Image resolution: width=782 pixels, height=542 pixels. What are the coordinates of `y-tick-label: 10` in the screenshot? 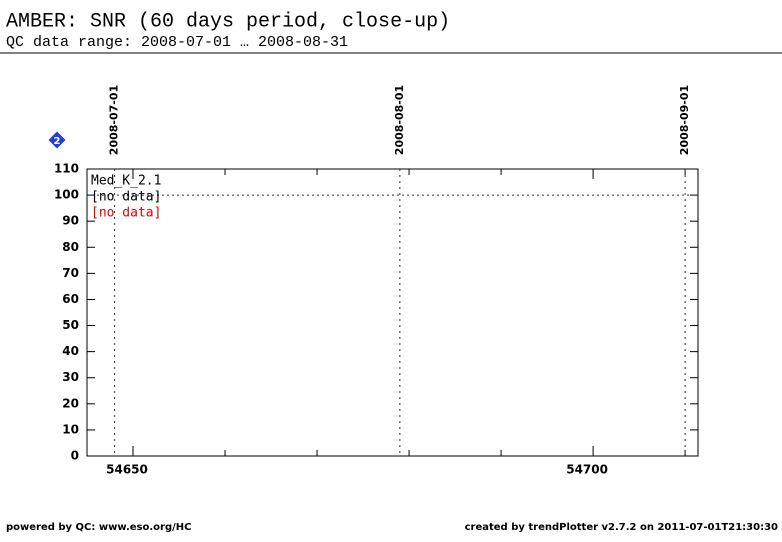 It's located at (70, 429).